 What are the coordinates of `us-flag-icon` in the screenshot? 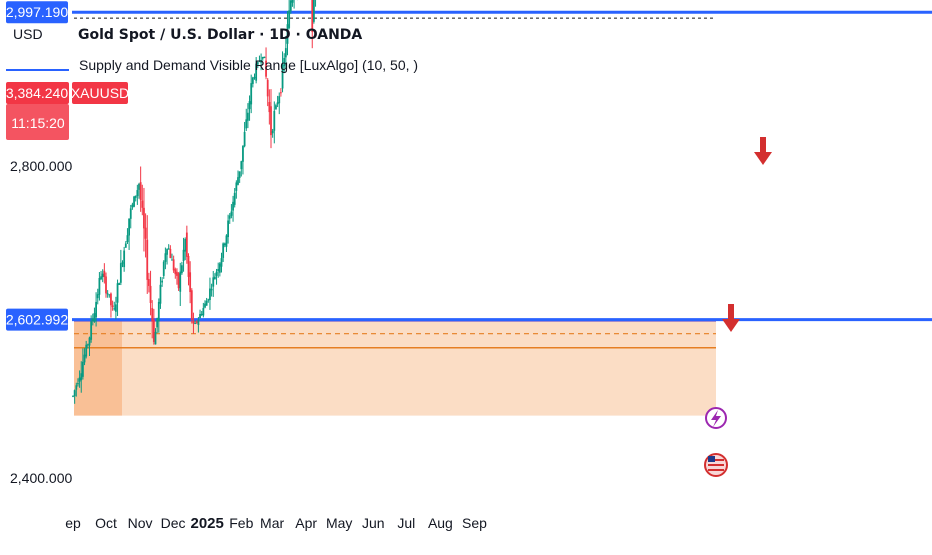 It's located at (716, 465).